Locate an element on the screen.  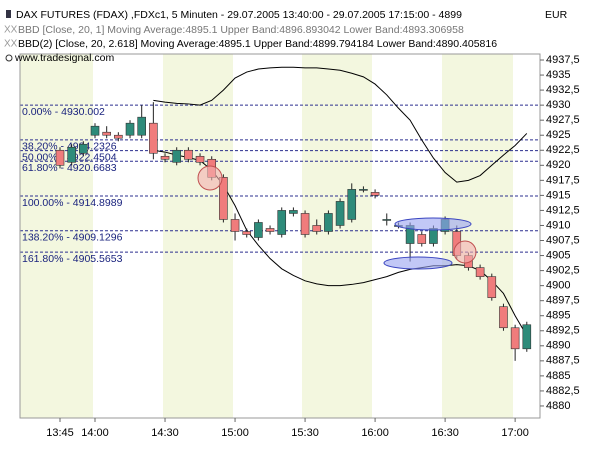
fib-label: 61.80% - 4920.6683 is located at coordinates (69, 168).